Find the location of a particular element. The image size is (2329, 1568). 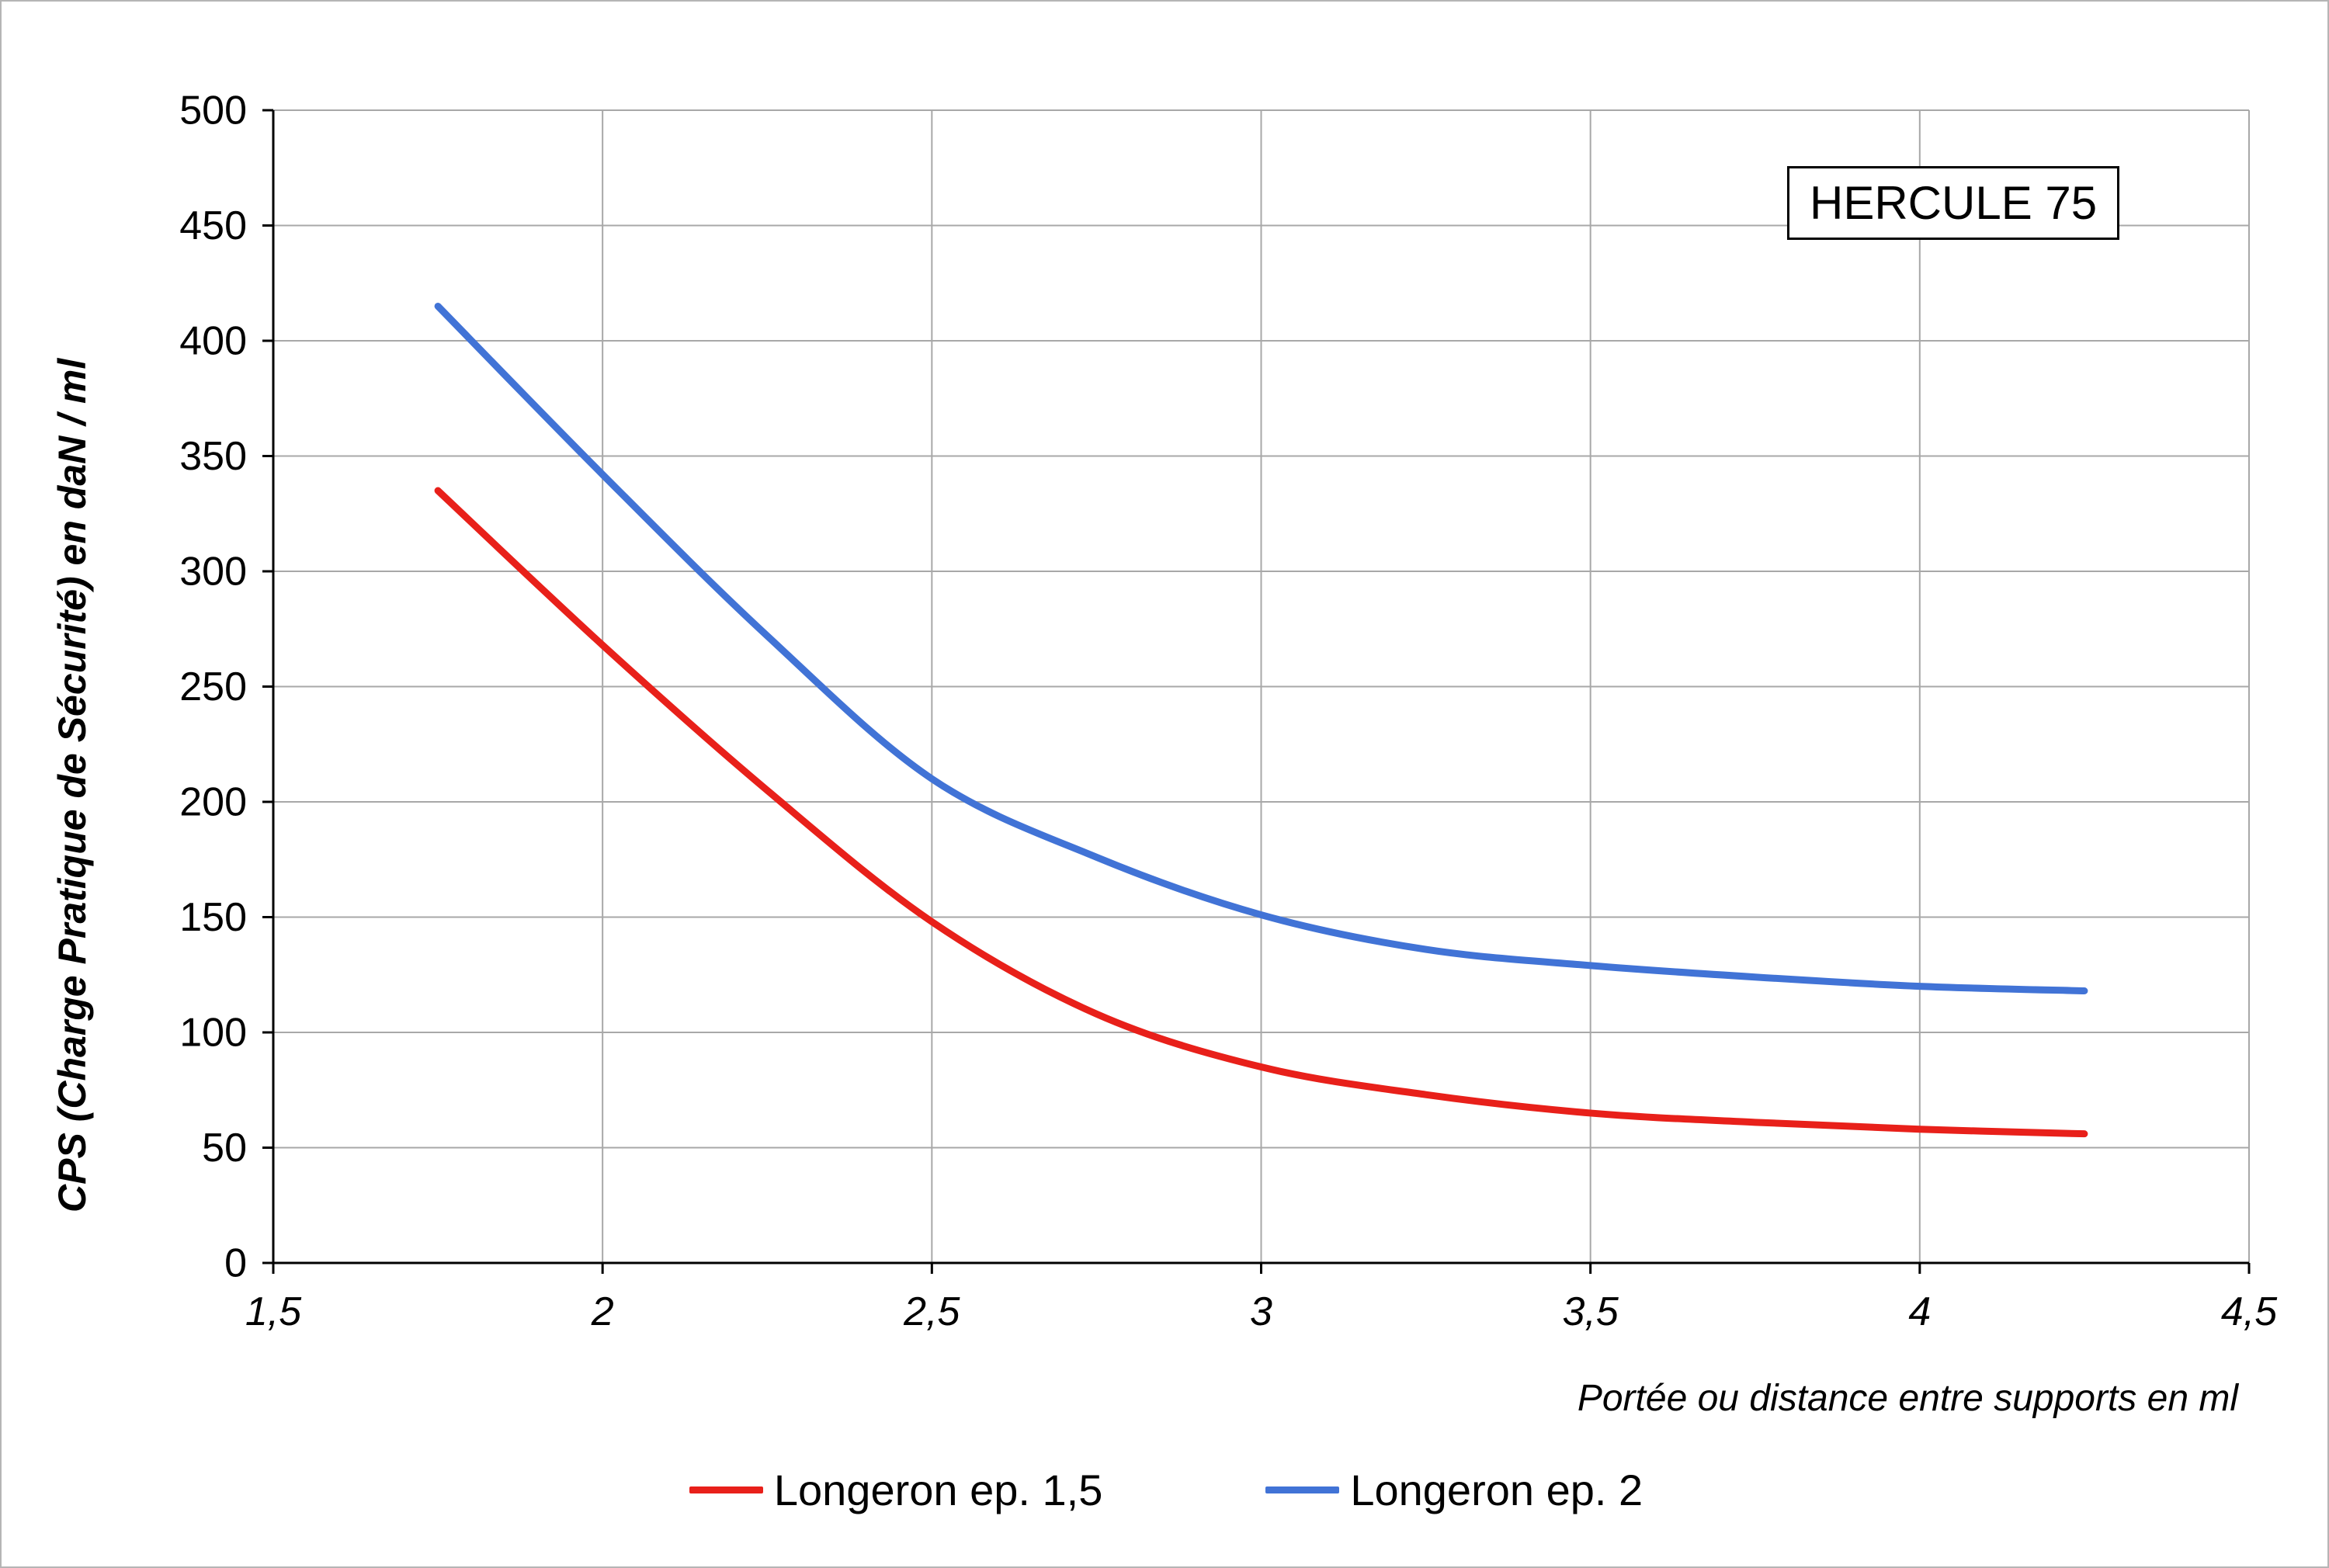

y-tick-label: 450 is located at coordinates (213, 225).